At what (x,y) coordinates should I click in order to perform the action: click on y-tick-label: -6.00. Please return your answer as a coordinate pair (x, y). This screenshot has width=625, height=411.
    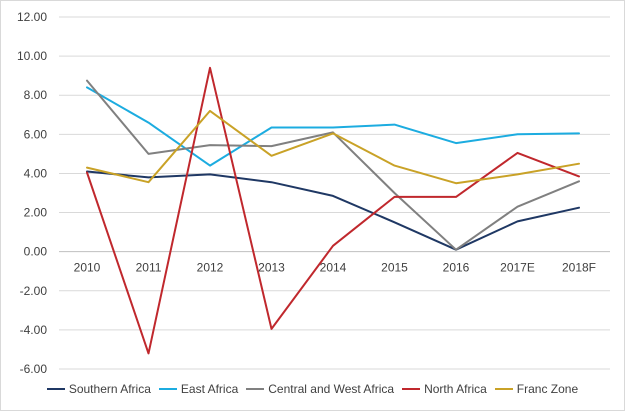
    Looking at the image, I should click on (34, 369).